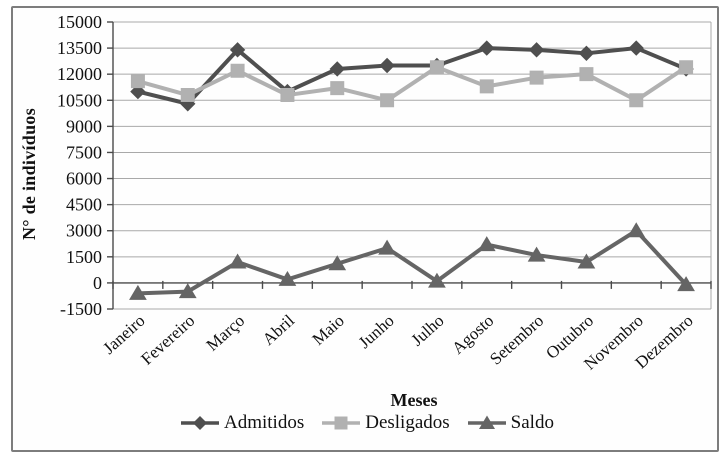 The height and width of the screenshot is (456, 727). Describe the element at coordinates (84, 126) in the screenshot. I see `y-tick-label: 9000` at that location.